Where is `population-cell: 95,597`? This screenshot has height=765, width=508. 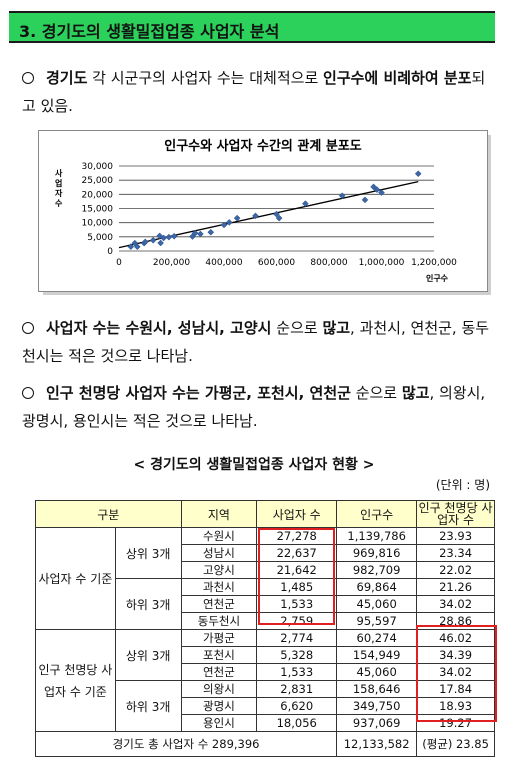
population-cell: 95,597 is located at coordinates (377, 621).